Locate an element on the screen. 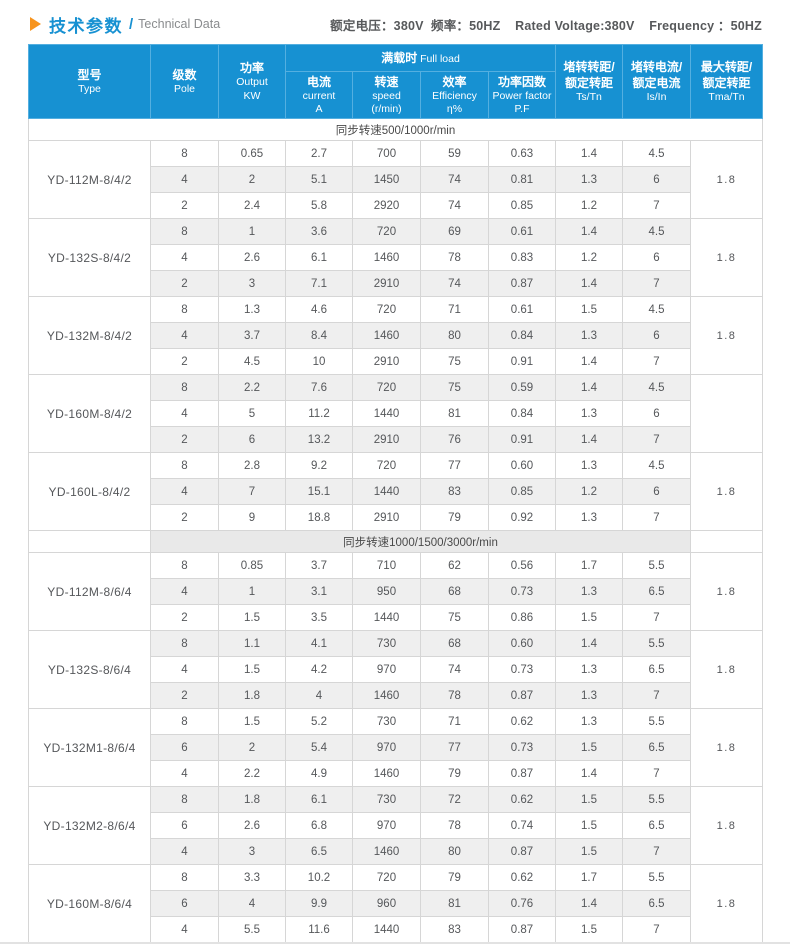  page-bottom-divider is located at coordinates (395, 943).